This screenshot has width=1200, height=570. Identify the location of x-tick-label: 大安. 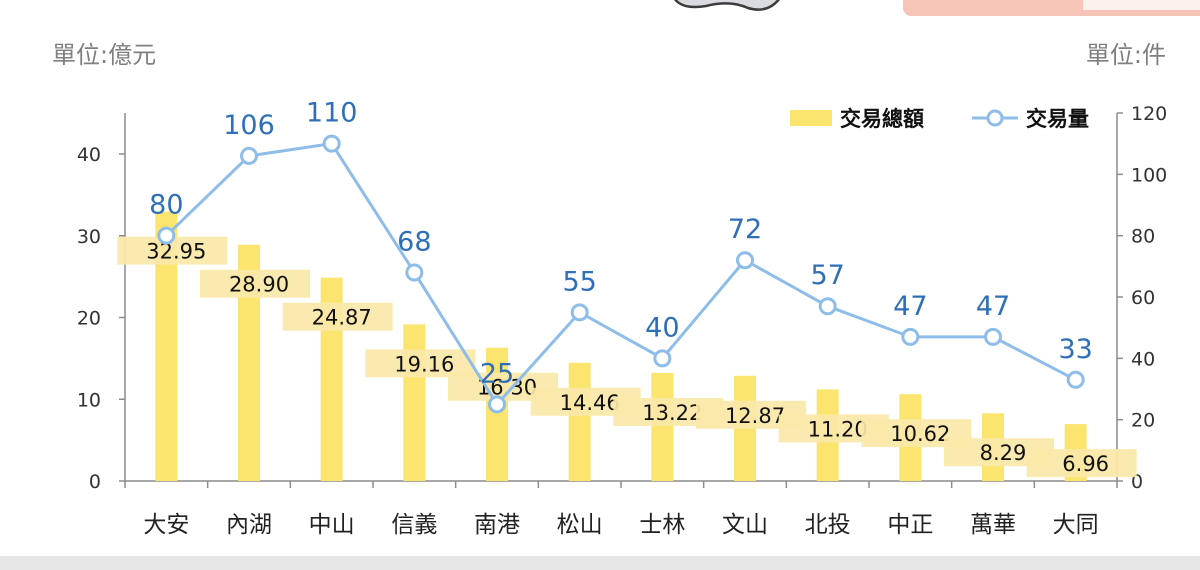
(166, 525).